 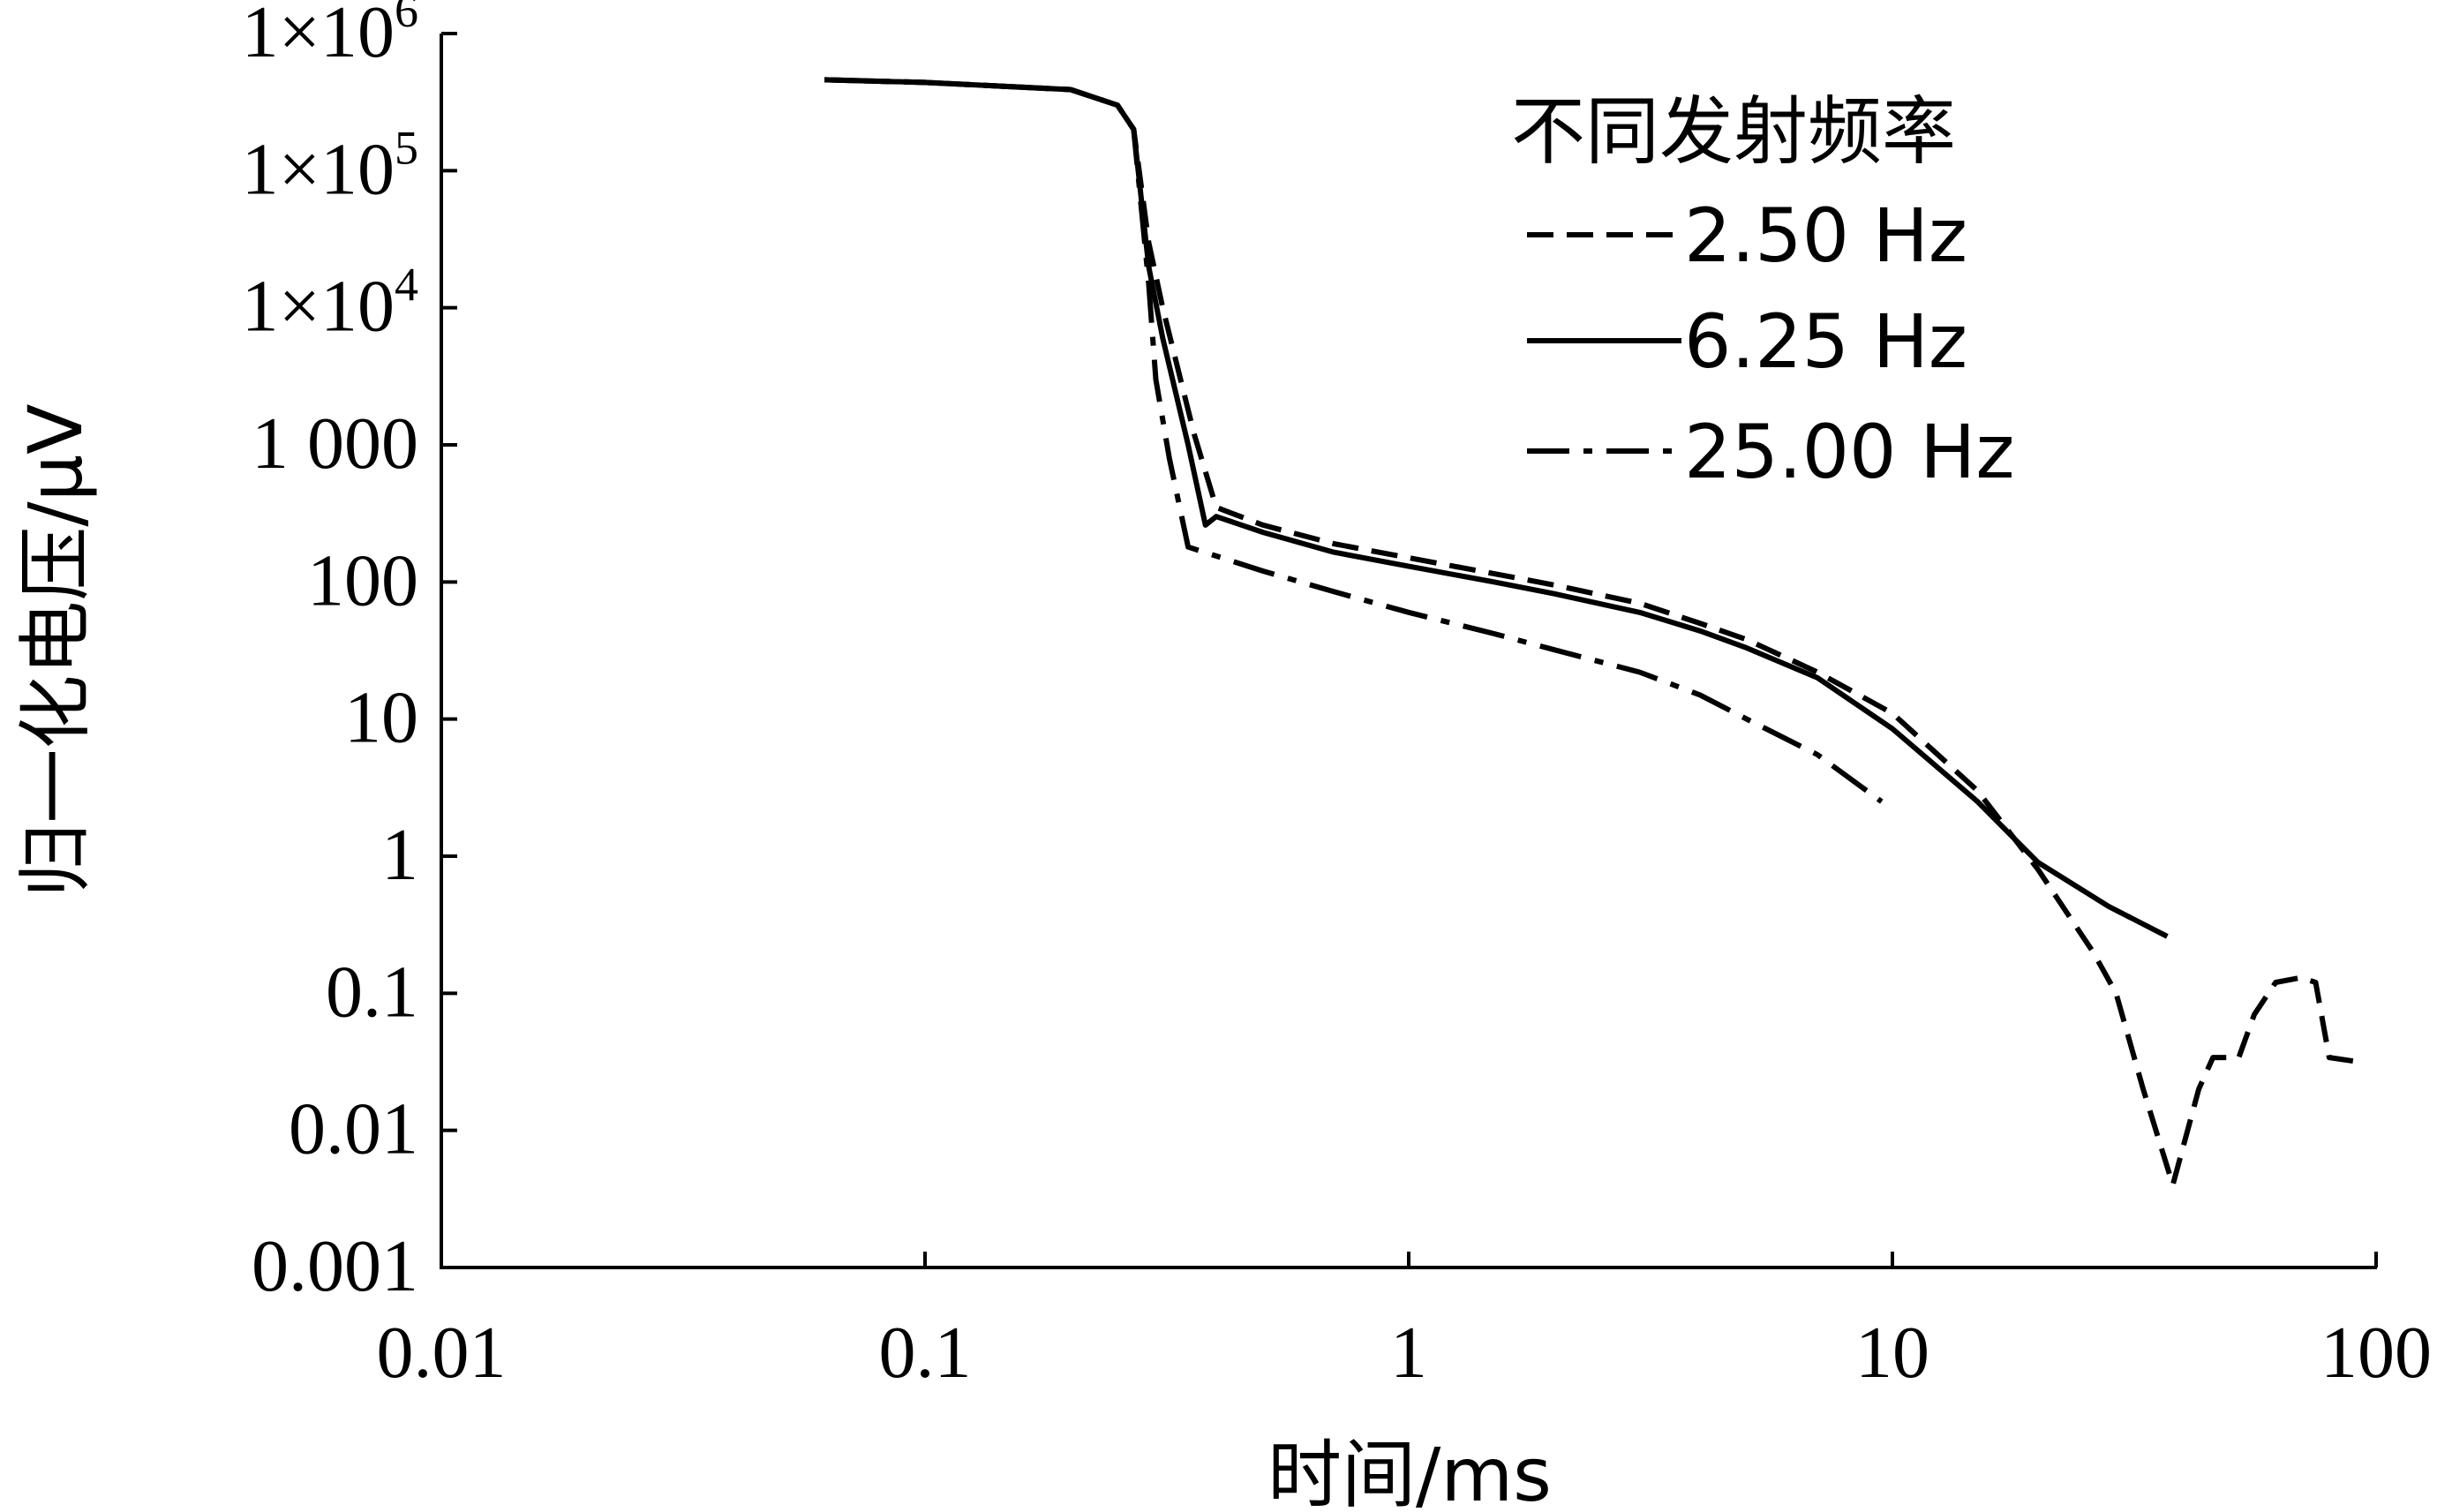 What do you see at coordinates (330, 303) in the screenshot?
I see `y-tick-label: 1×10⁴` at bounding box center [330, 303].